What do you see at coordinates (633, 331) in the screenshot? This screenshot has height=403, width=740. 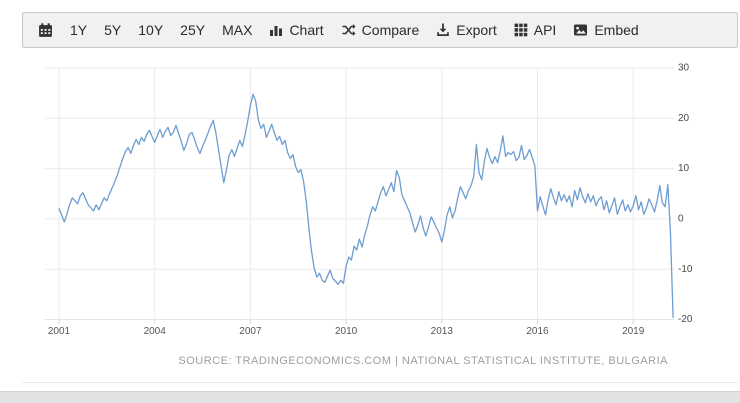 I see `x-axis-tick-label: 2019` at bounding box center [633, 331].